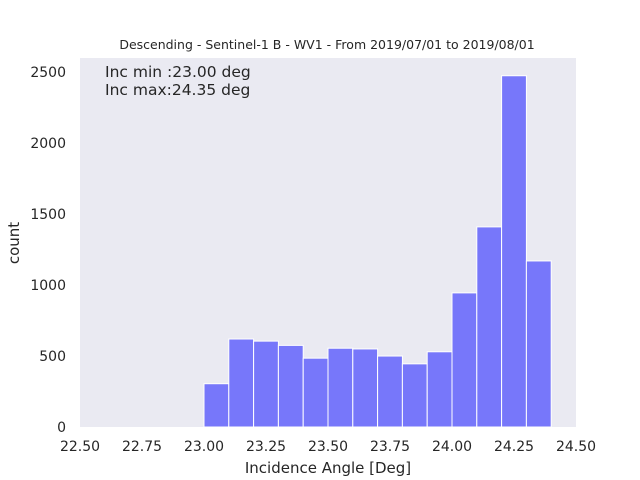 This screenshot has width=640, height=480. Describe the element at coordinates (48, 250) in the screenshot. I see `y-axis-ticks: 0 500 1000 1500 2000 2500` at that location.